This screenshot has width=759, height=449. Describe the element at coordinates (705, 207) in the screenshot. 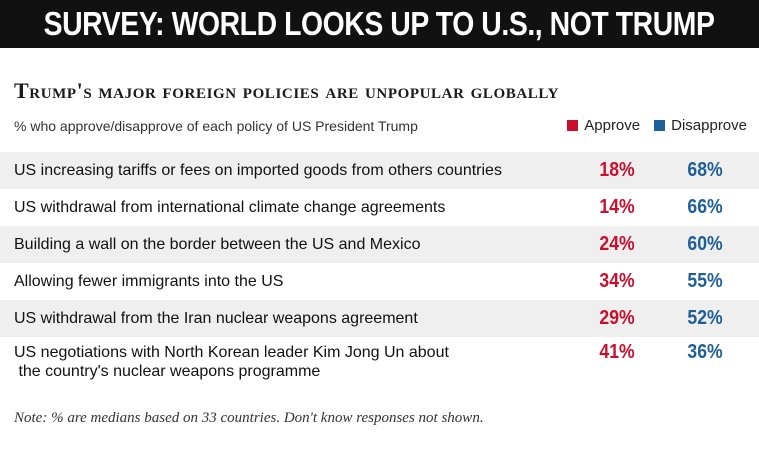

I see `disapprove-value: 66%` at that location.